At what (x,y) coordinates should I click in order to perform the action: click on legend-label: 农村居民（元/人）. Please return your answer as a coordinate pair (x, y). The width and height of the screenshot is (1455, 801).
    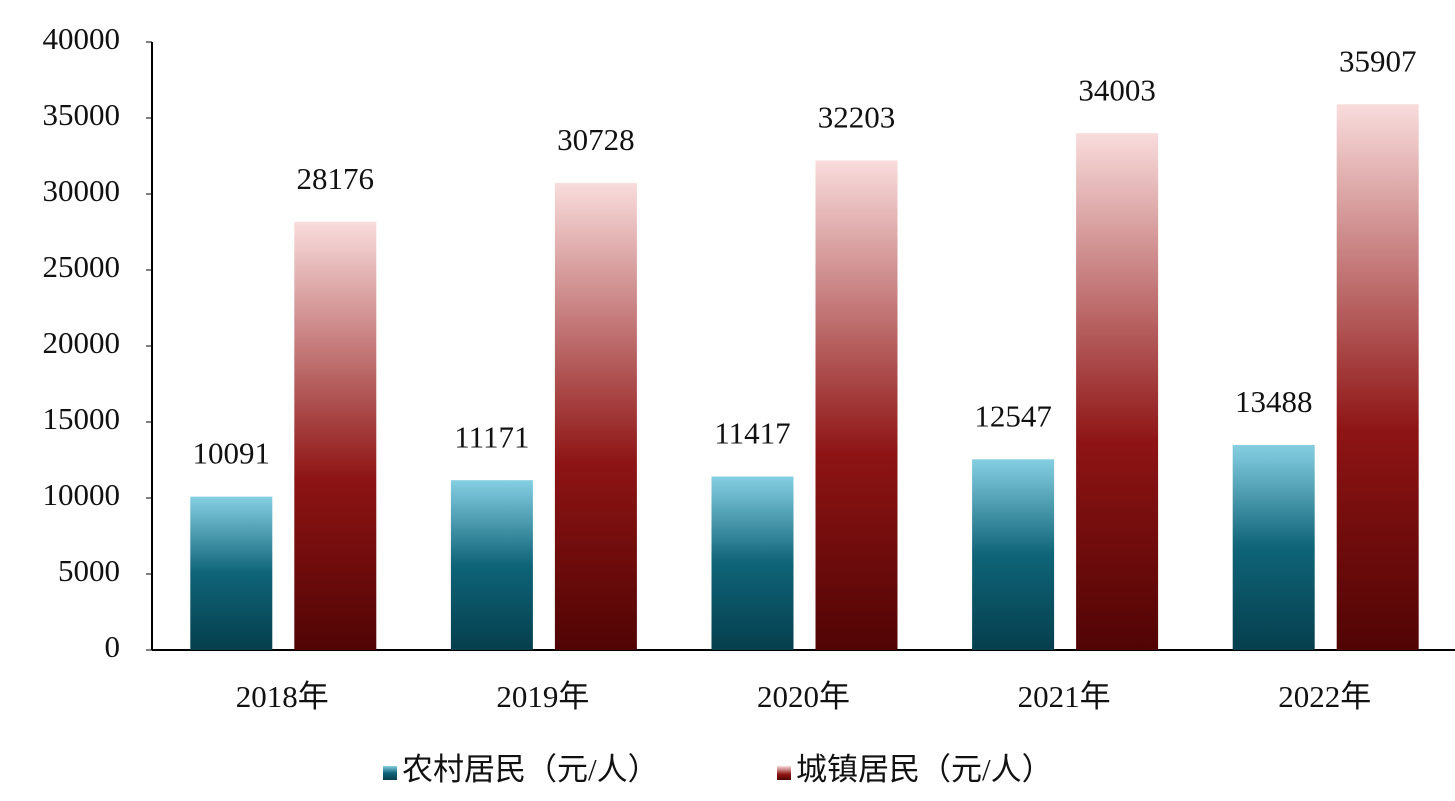
    Looking at the image, I should click on (530, 769).